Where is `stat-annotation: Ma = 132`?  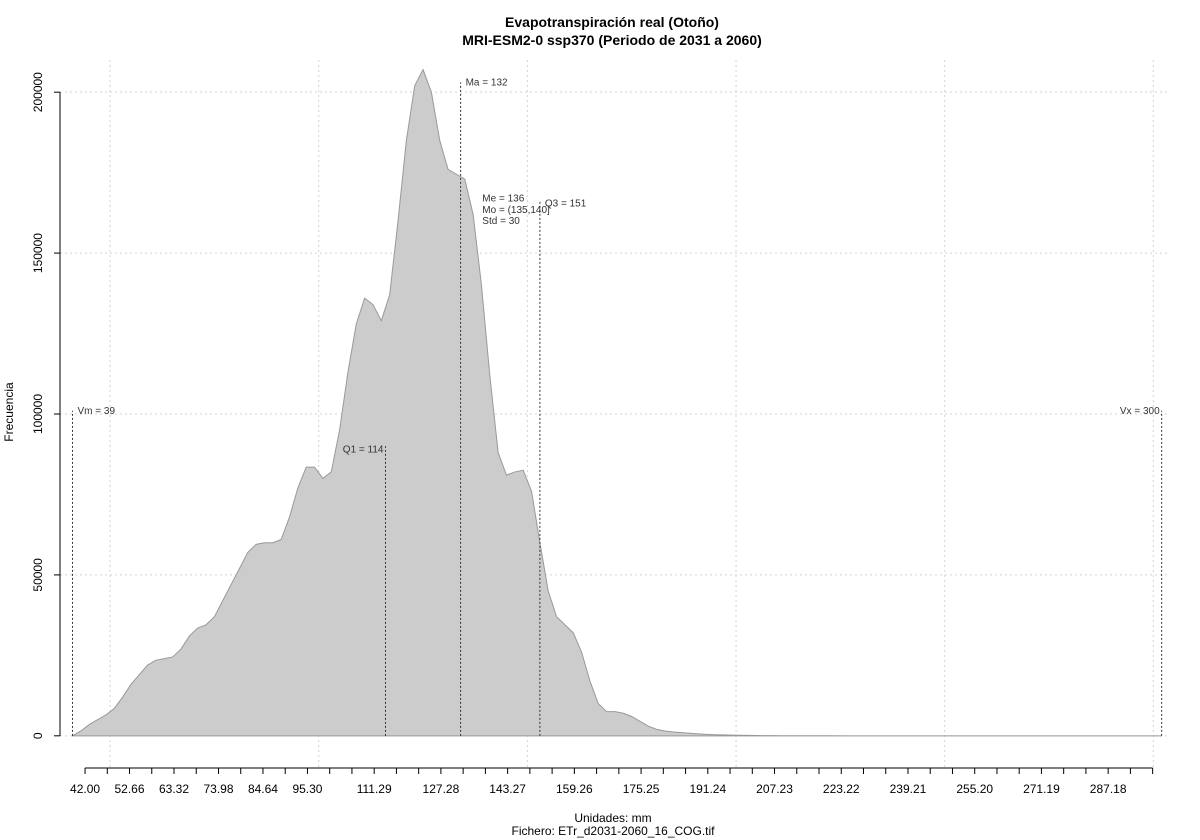 stat-annotation: Ma = 132 is located at coordinates (487, 83).